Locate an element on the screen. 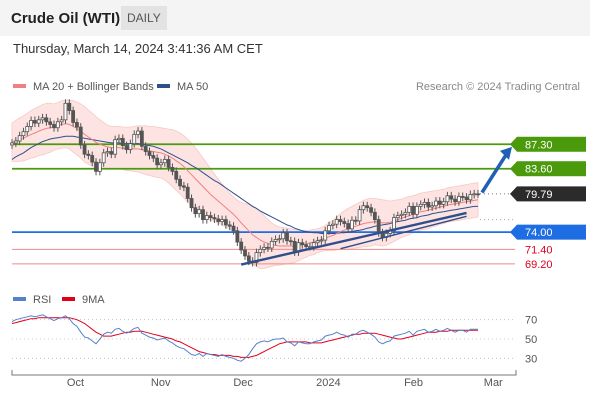 The image size is (590, 400). rsi-legend: RSI 9MA is located at coordinates (59, 300).